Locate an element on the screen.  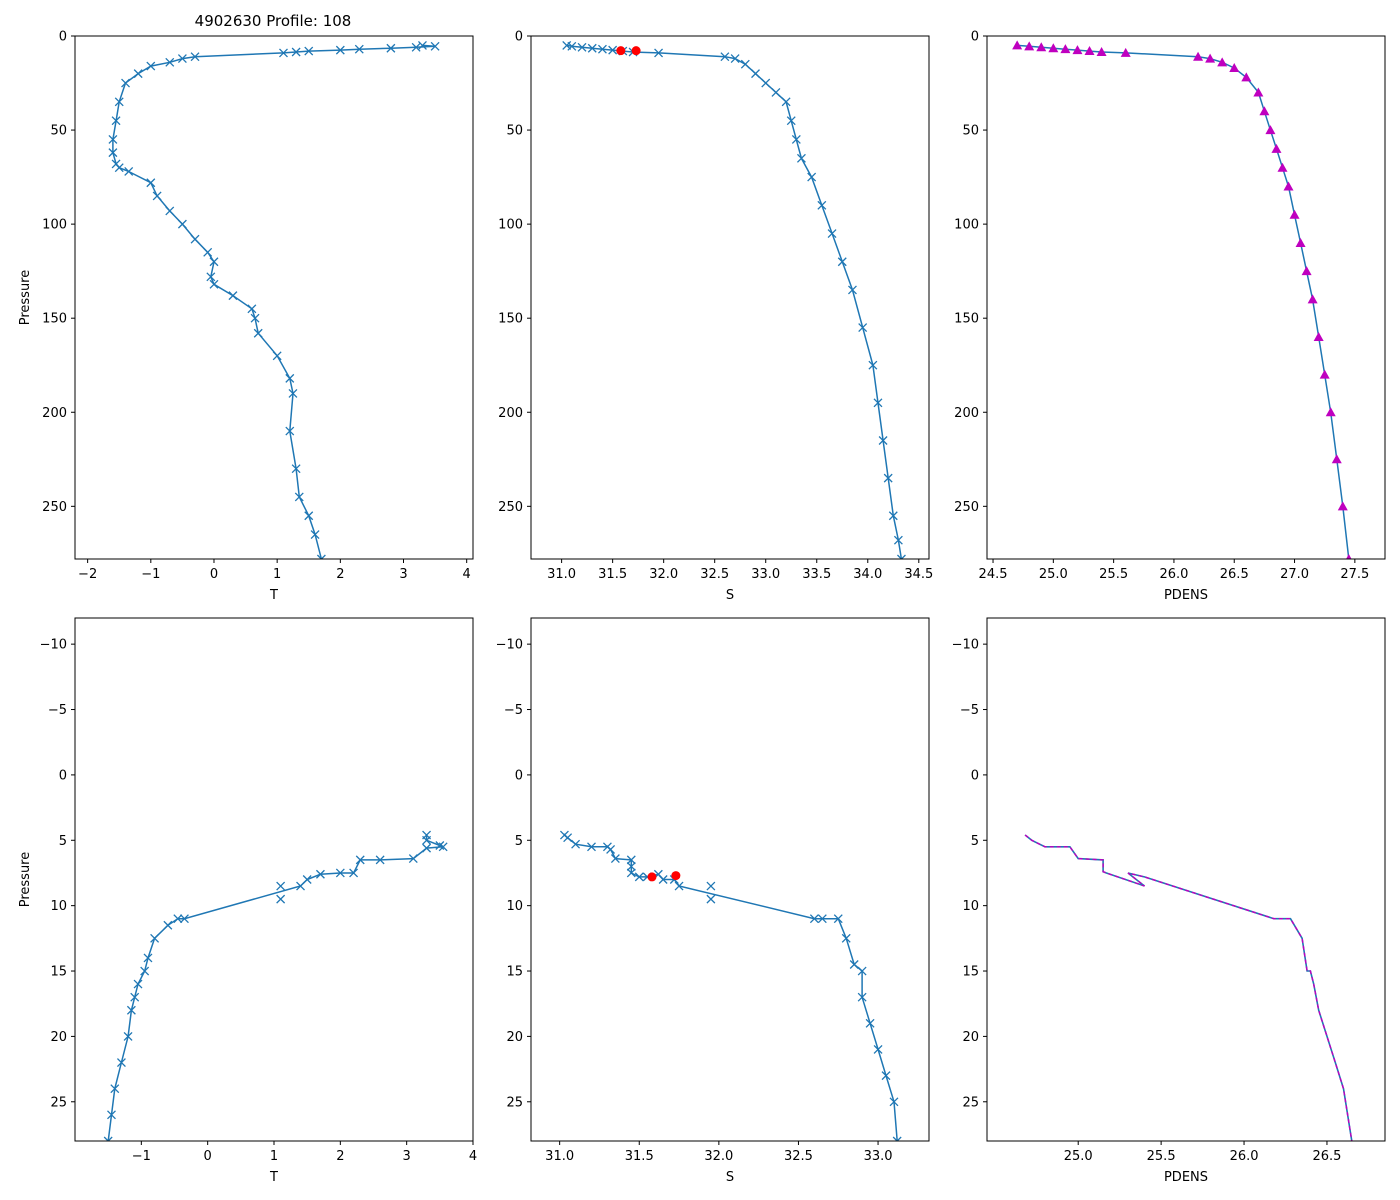
x-tick-label-s-full-0: 31.0 is located at coordinates (561, 574).